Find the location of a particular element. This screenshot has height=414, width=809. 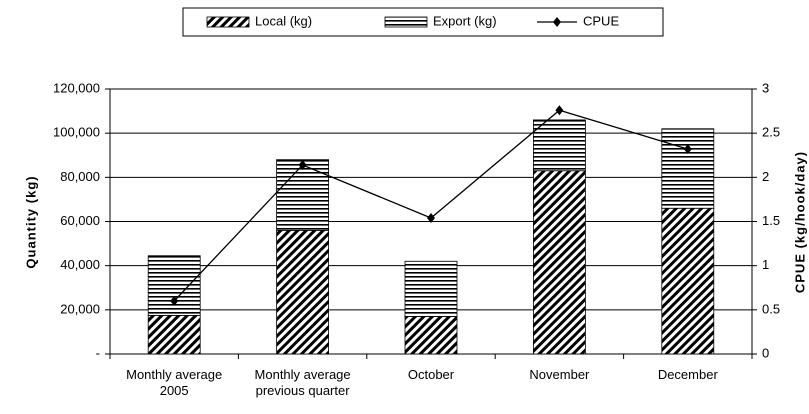

x-tick-label: Monthly average 2005 is located at coordinates (174, 382).